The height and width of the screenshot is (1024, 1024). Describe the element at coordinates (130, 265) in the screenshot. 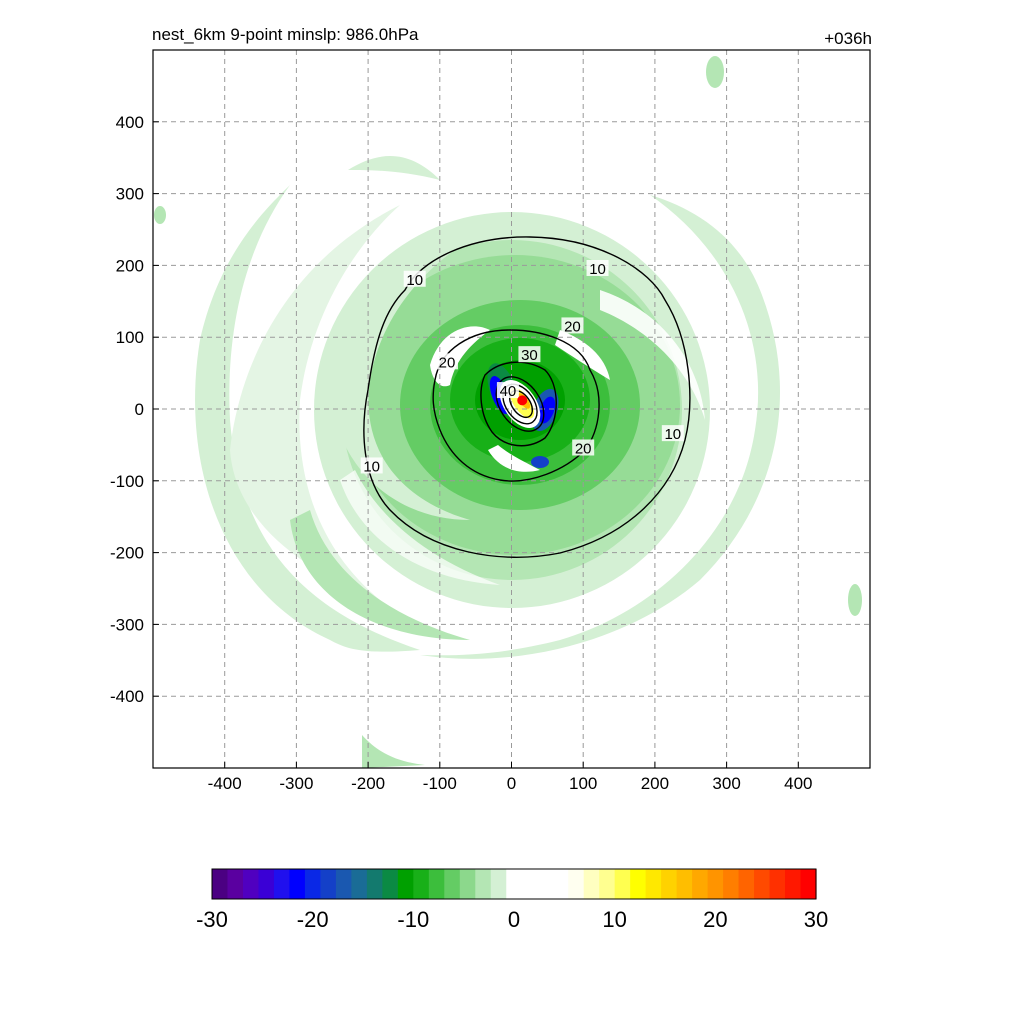

I see `y-tick-label: 200` at that location.